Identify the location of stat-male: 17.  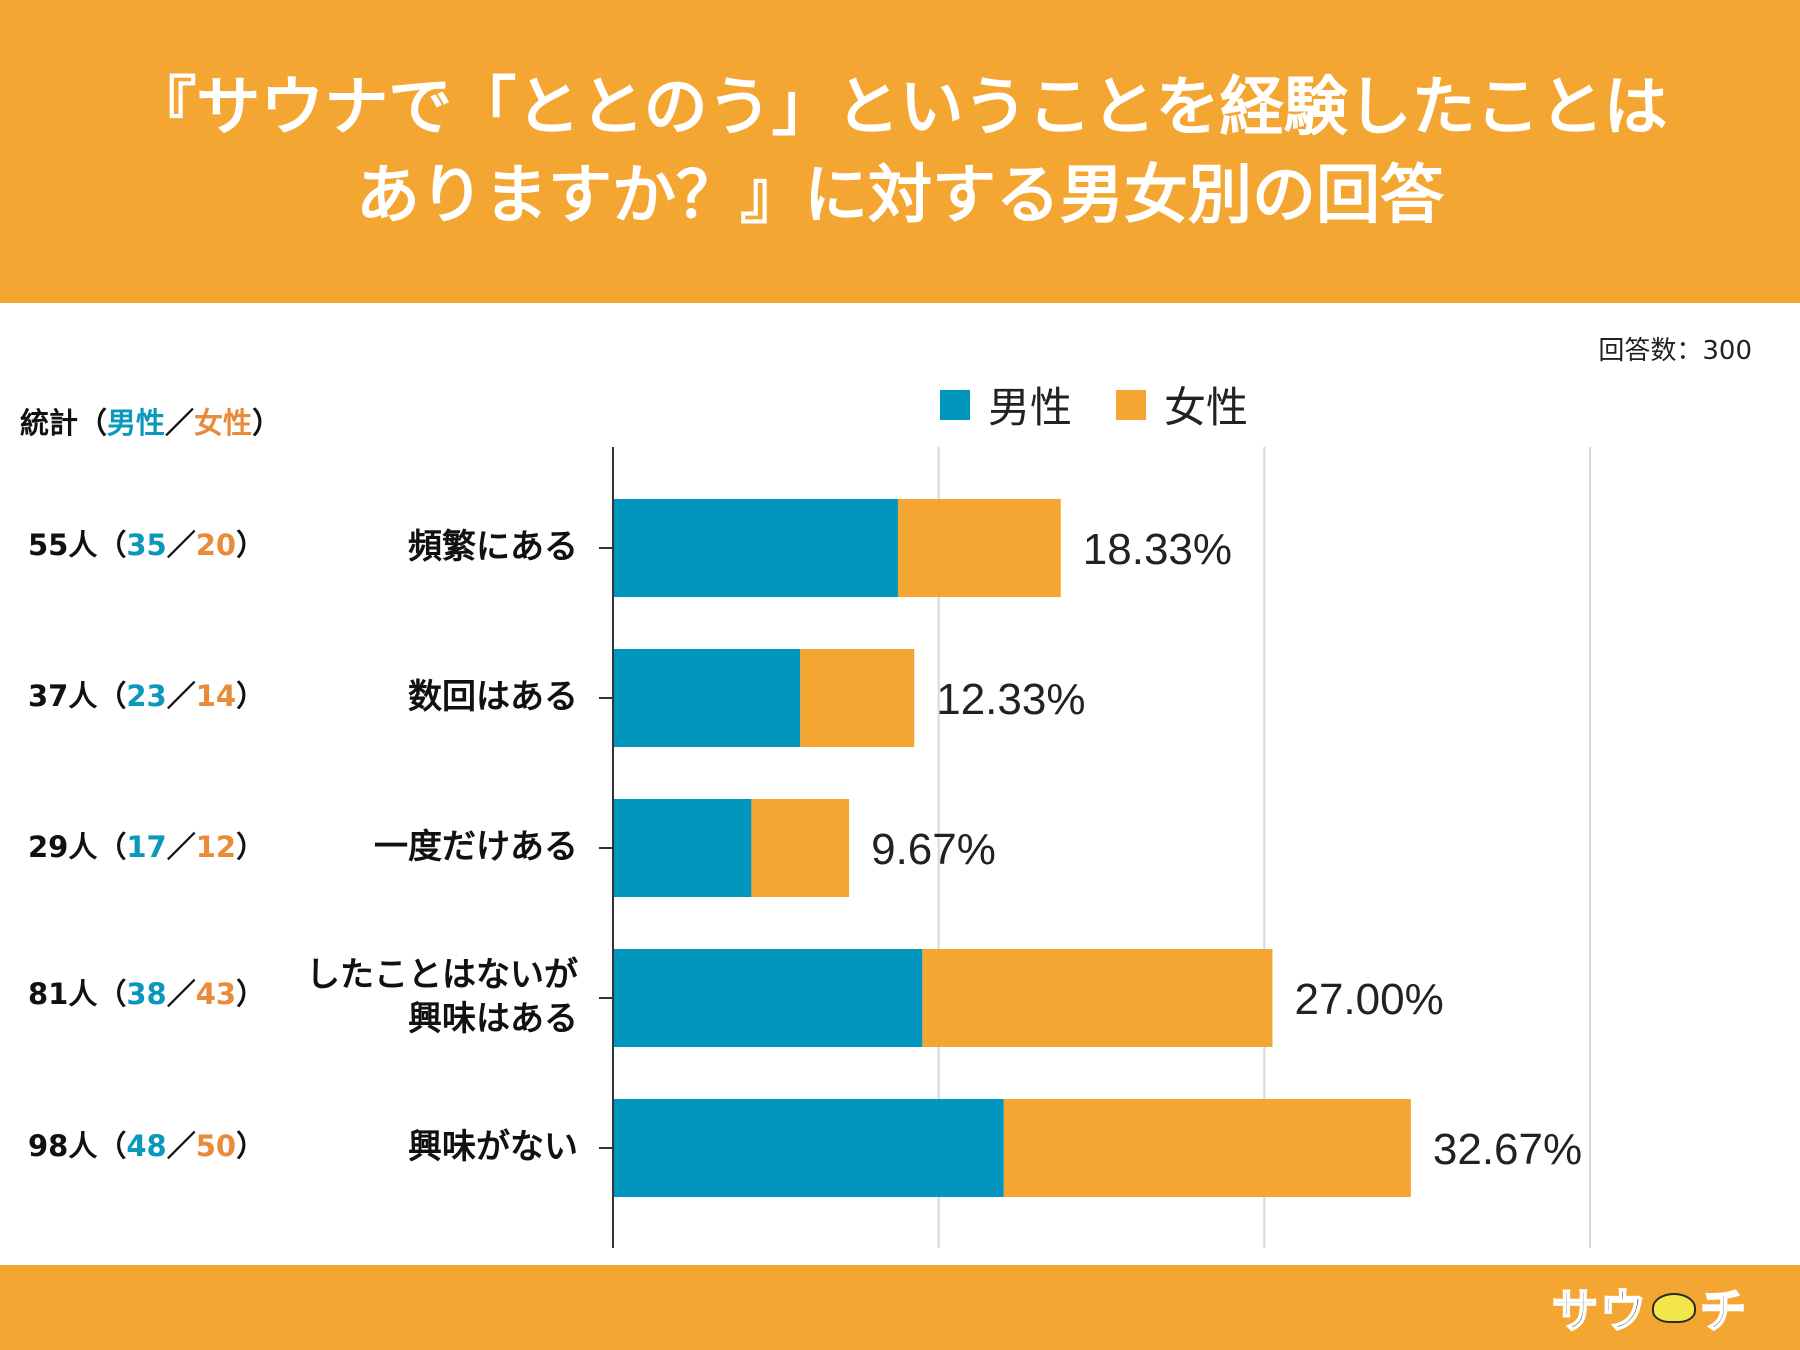
(146, 847).